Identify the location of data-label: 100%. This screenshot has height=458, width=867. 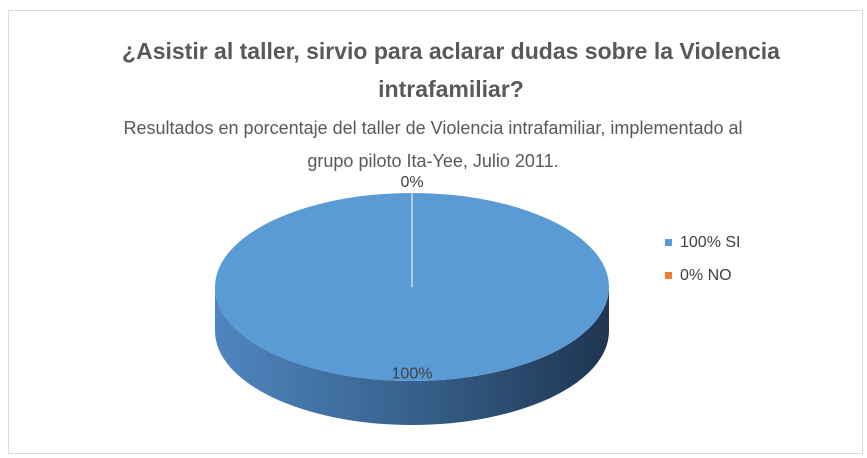
(412, 374).